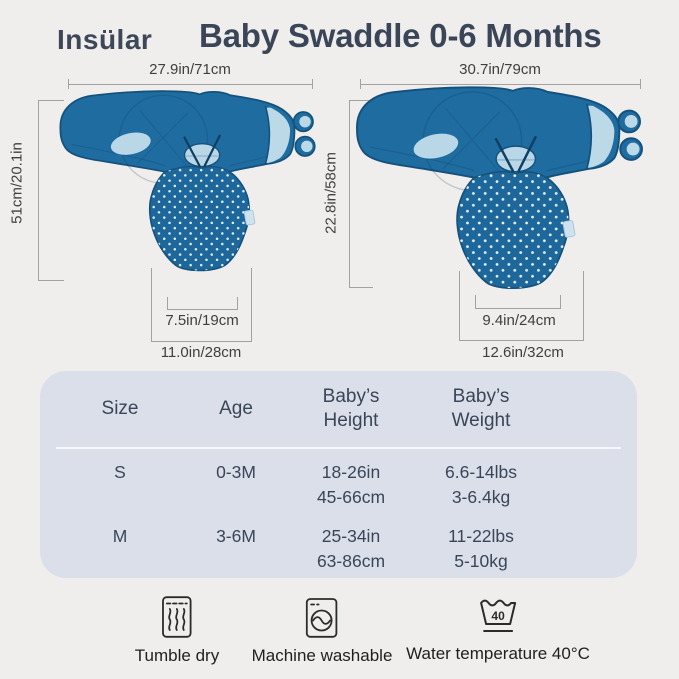 This screenshot has width=679, height=679. What do you see at coordinates (177, 617) in the screenshot?
I see `tumble-dry-icon` at bounding box center [177, 617].